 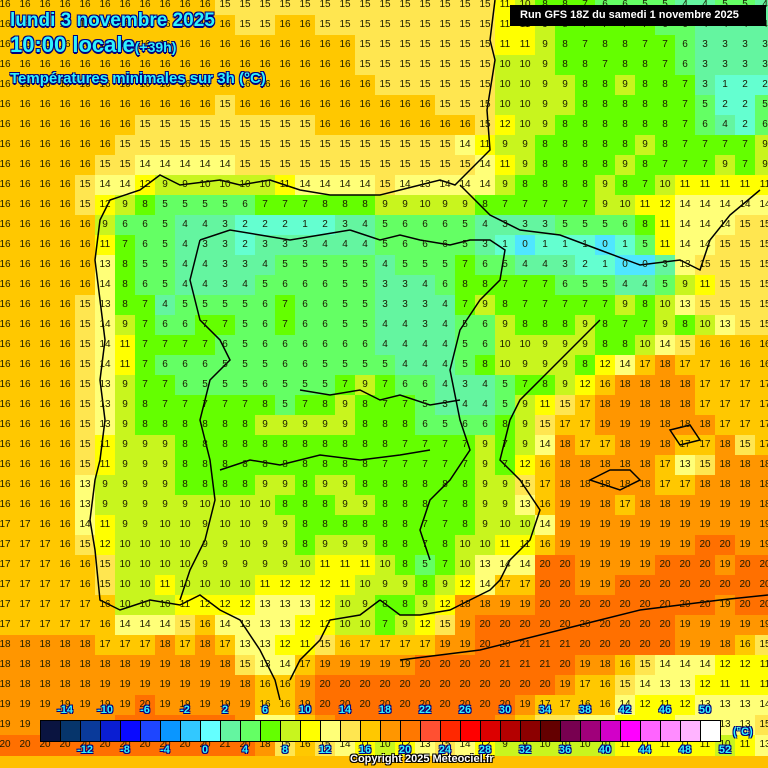 I want to click on legend-tick-label: 6, so click(x=265, y=710).